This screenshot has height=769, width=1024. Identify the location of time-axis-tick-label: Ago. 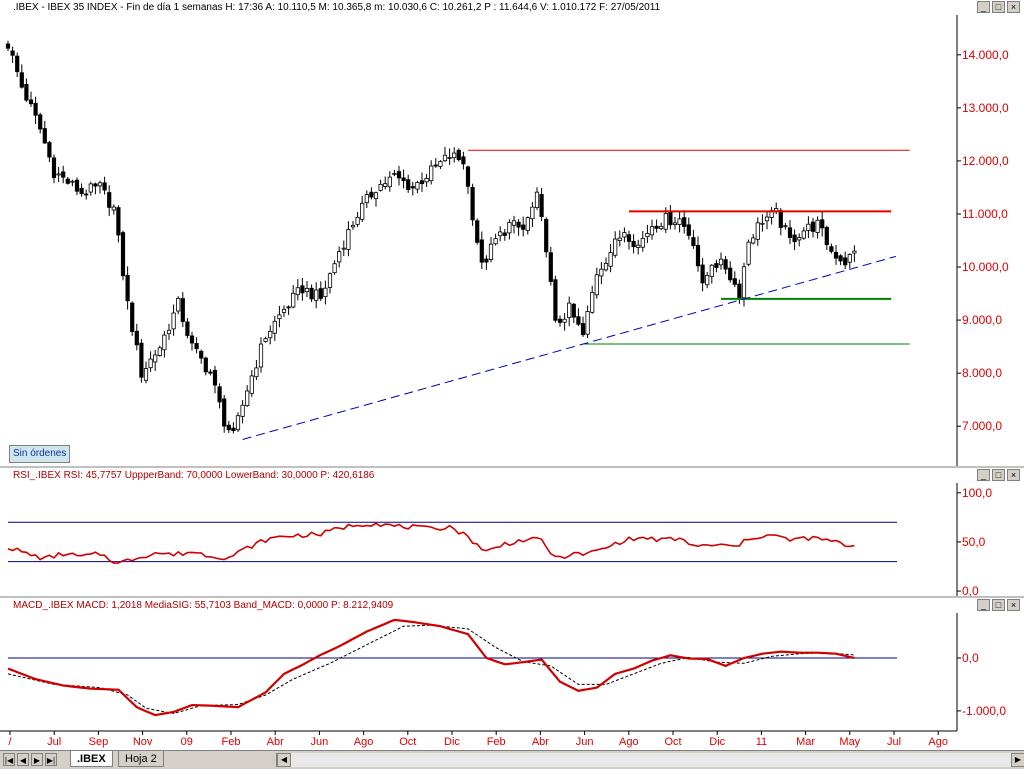
(364, 742).